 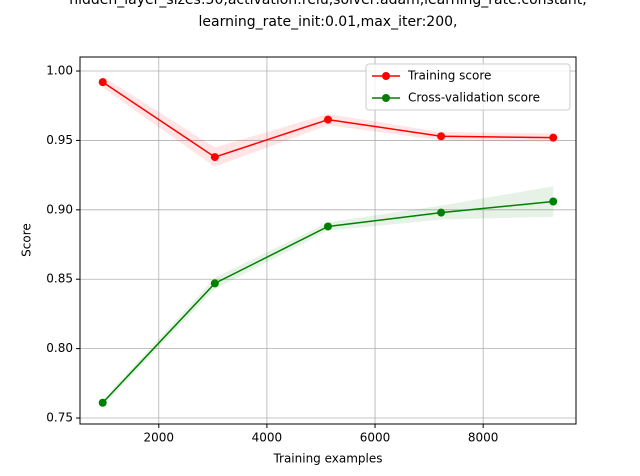 I want to click on y-tick-label: 0.80, so click(x=59, y=348).